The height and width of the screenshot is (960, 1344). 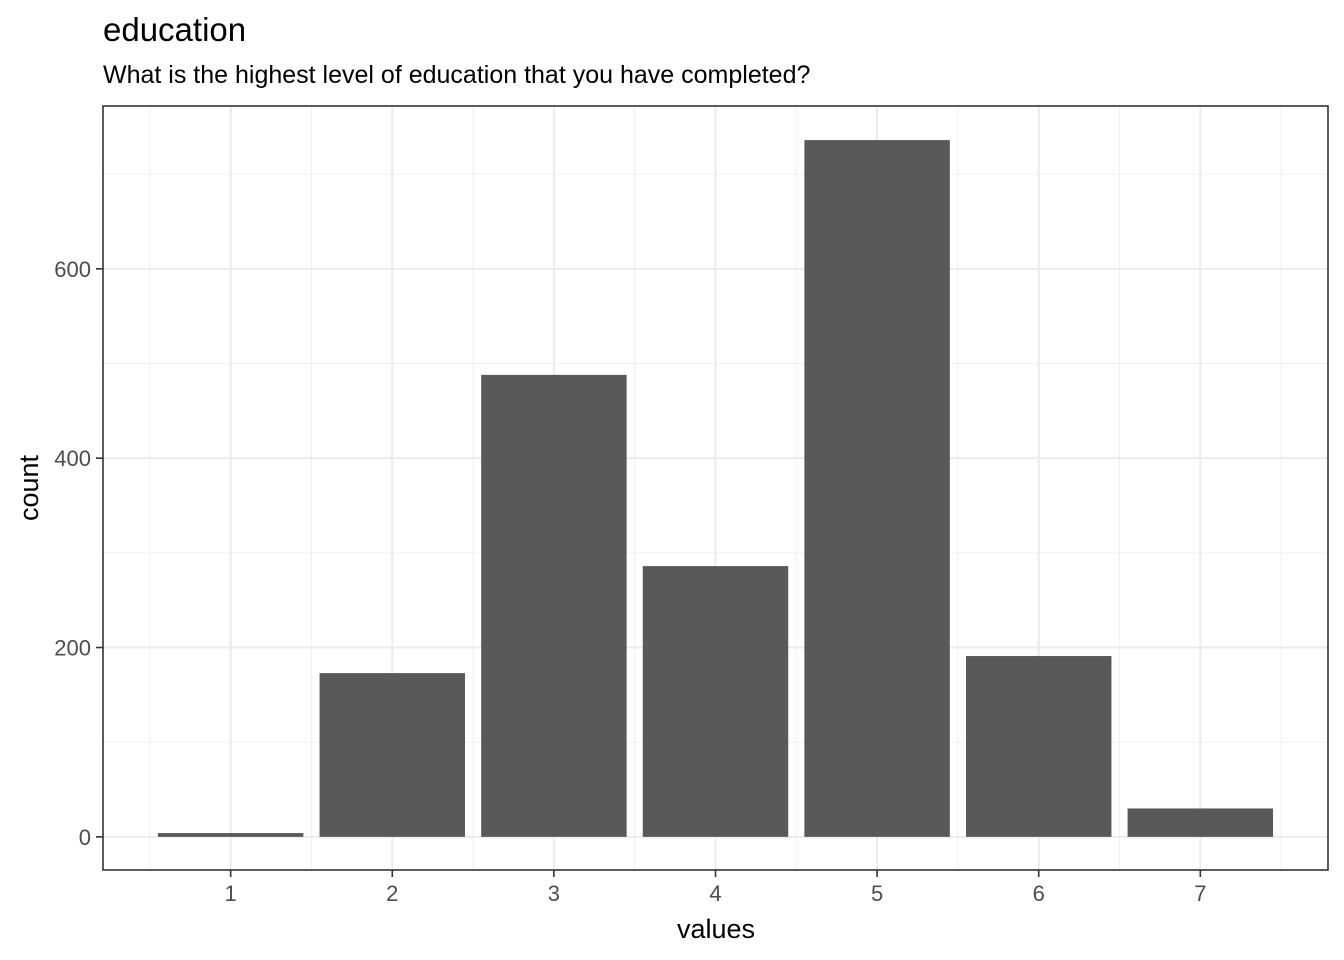 I want to click on x-tick-label: 7, so click(x=1200, y=893).